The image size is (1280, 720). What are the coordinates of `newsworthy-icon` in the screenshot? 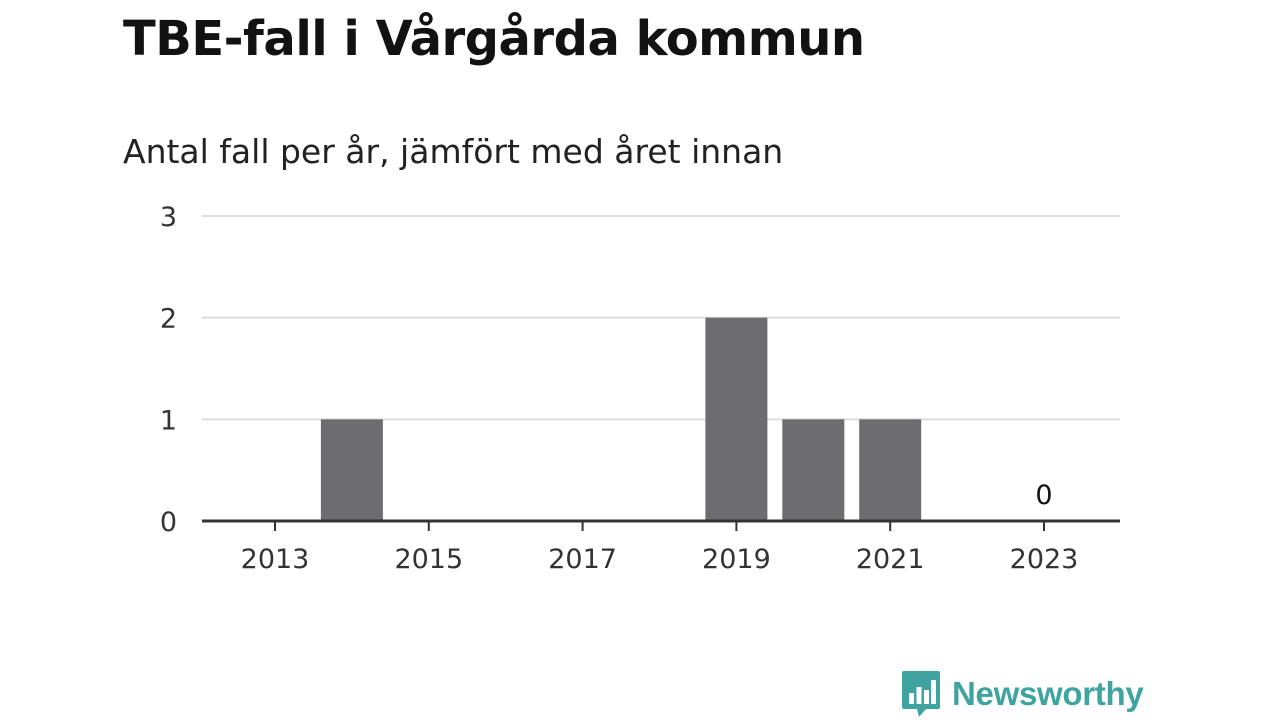 It's located at (921, 694).